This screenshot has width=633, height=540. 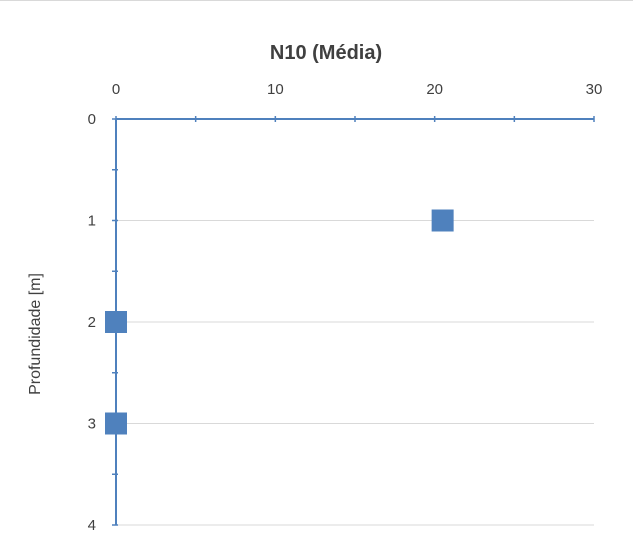 What do you see at coordinates (35, 334) in the screenshot?
I see `y-axis-label: Profundidade [m]` at bounding box center [35, 334].